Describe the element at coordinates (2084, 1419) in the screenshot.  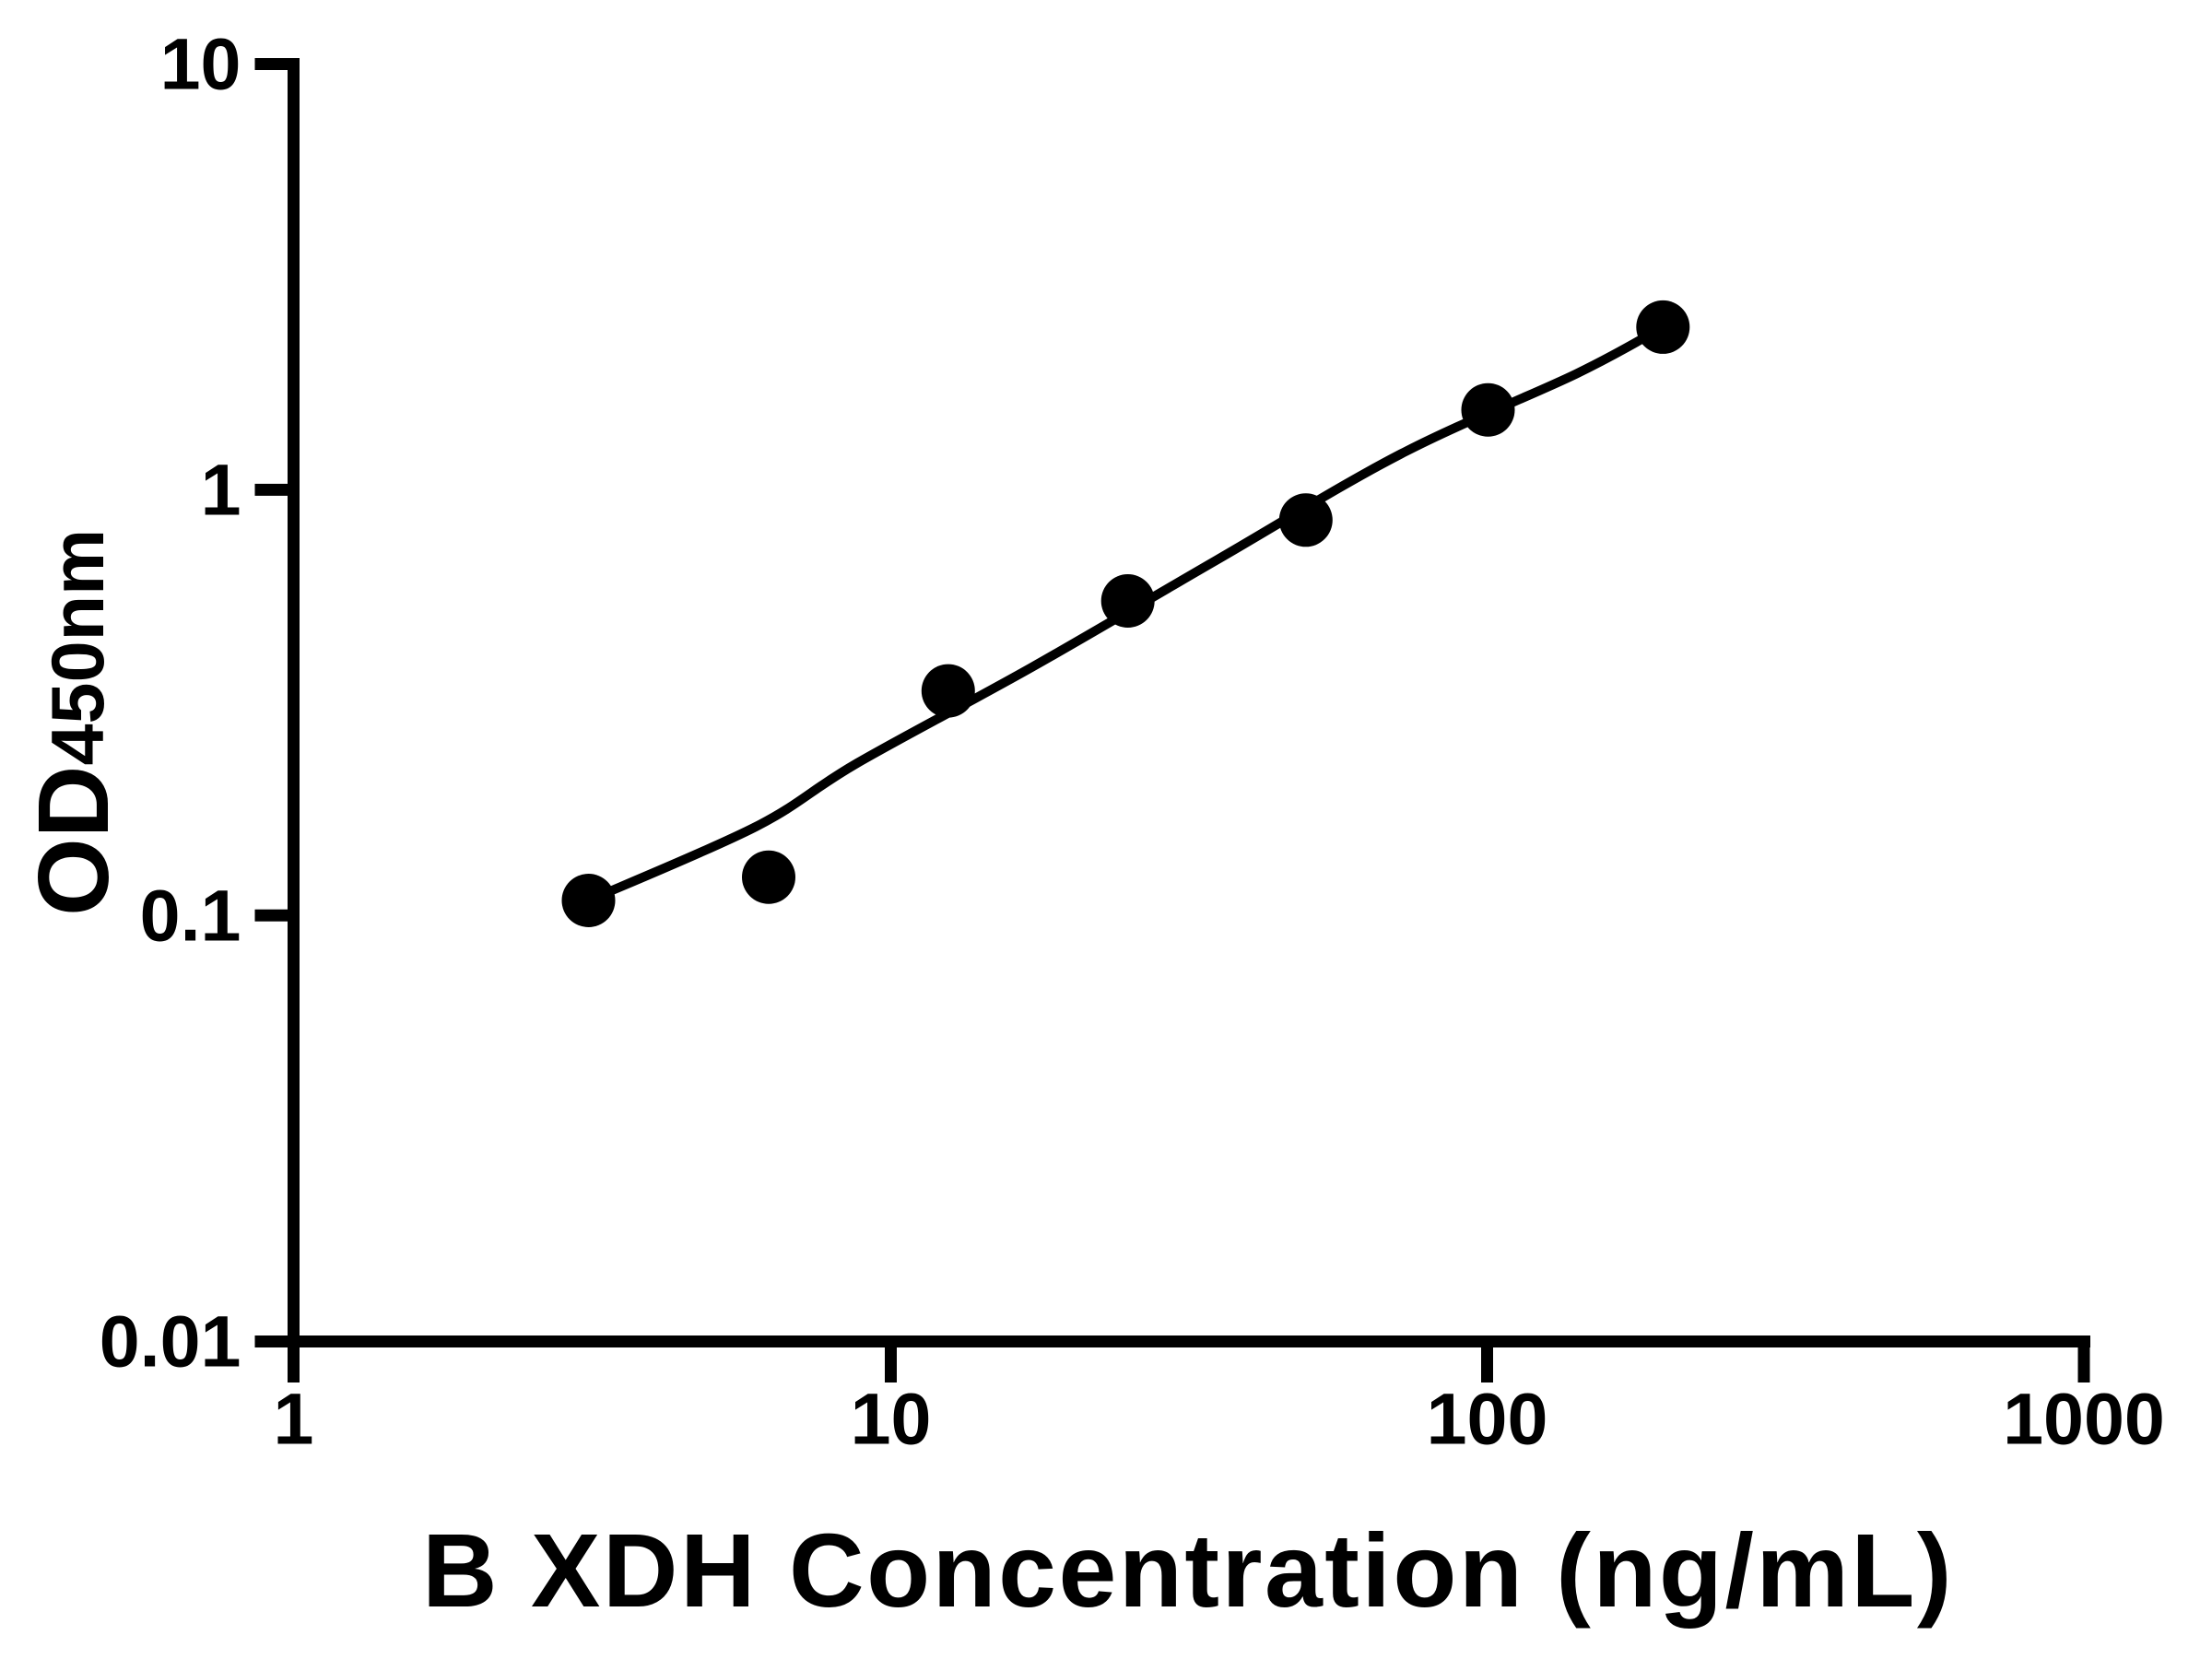
I see `svg-text: 1000` at that location.